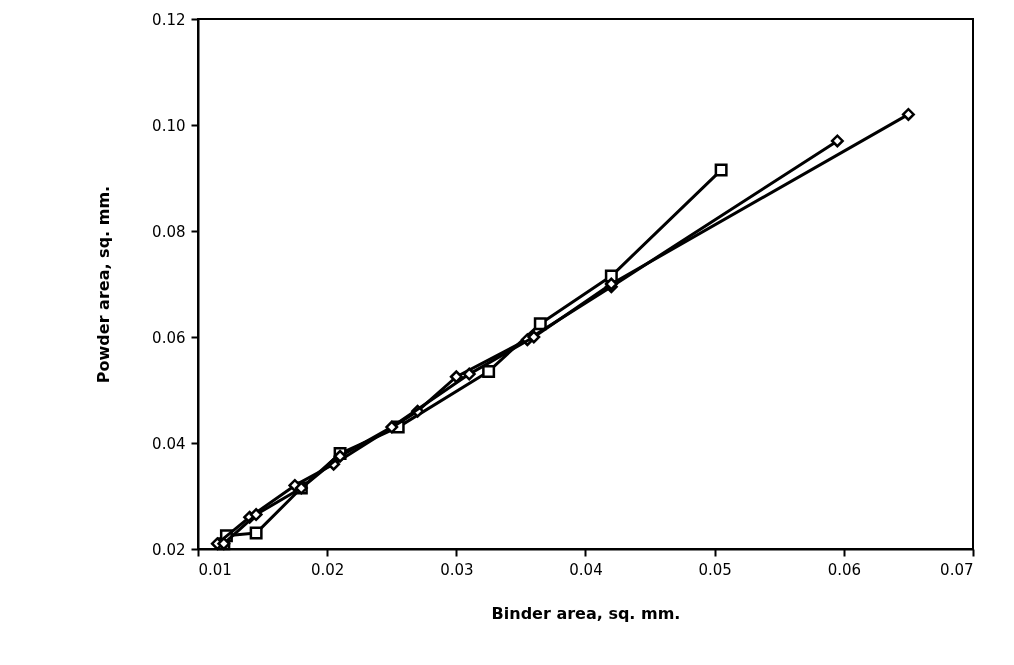 The image size is (1014, 665). I want to click on x-tick-label: 0.05, so click(715, 569).